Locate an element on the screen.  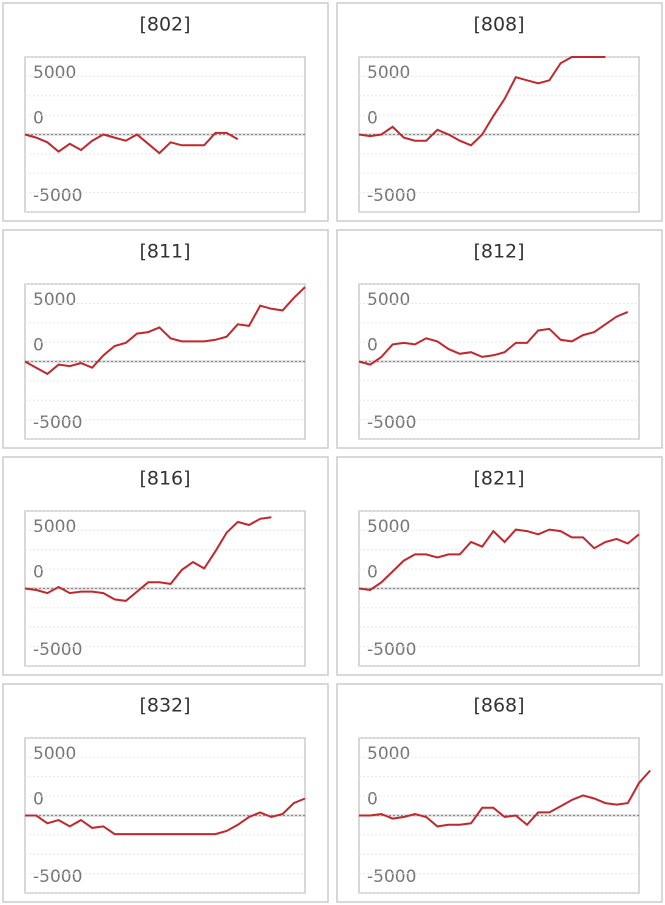
chart-title: [821] is located at coordinates (498, 479).